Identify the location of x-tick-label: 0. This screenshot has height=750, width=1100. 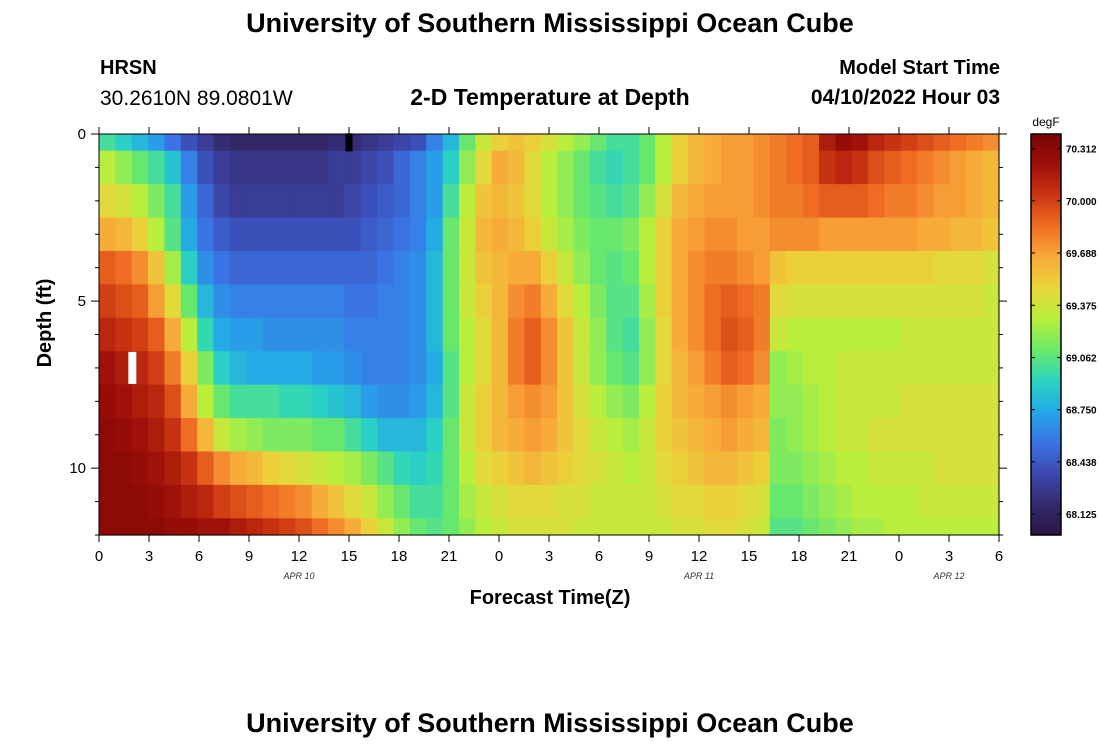
(899, 556).